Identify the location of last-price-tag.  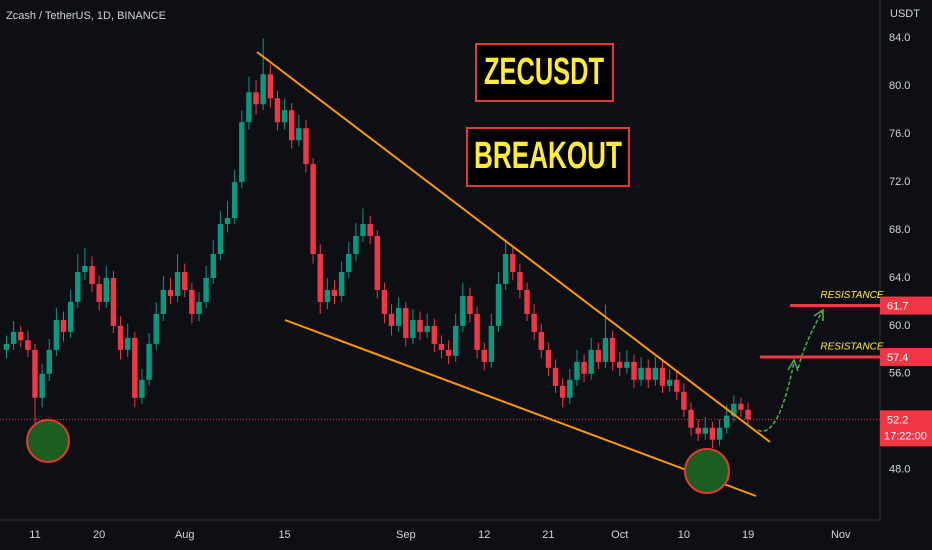
(906, 428).